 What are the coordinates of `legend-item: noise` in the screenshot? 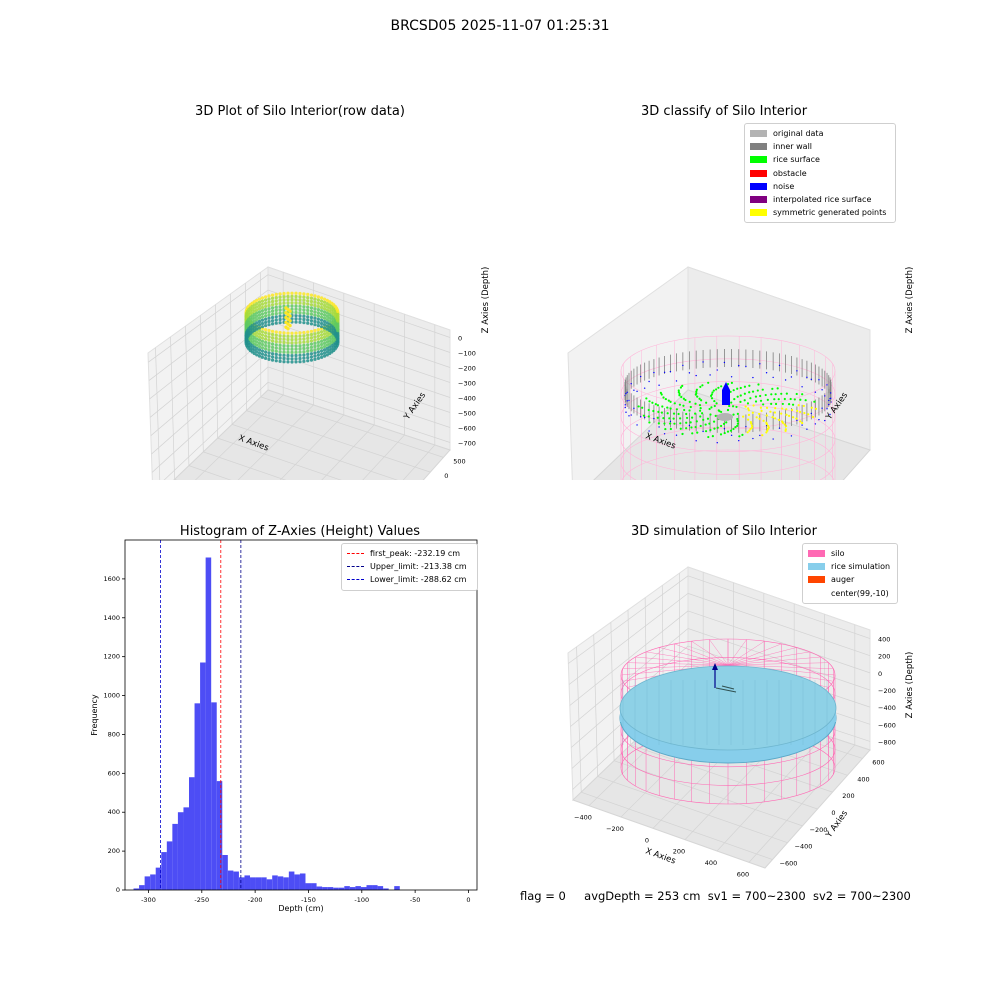 It's located at (820, 186).